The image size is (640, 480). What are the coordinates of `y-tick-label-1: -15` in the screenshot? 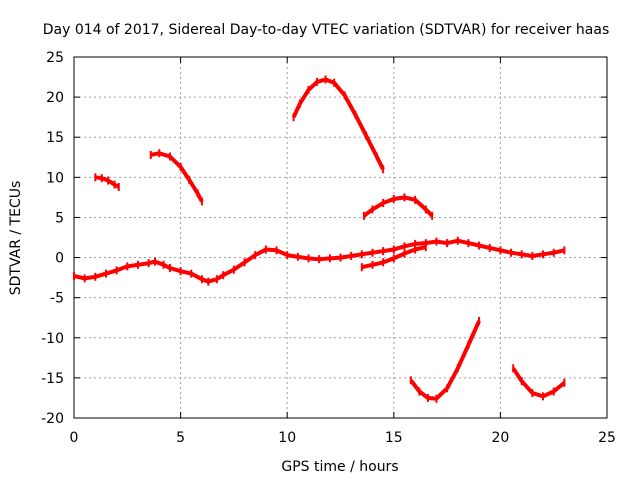 It's located at (52, 379).